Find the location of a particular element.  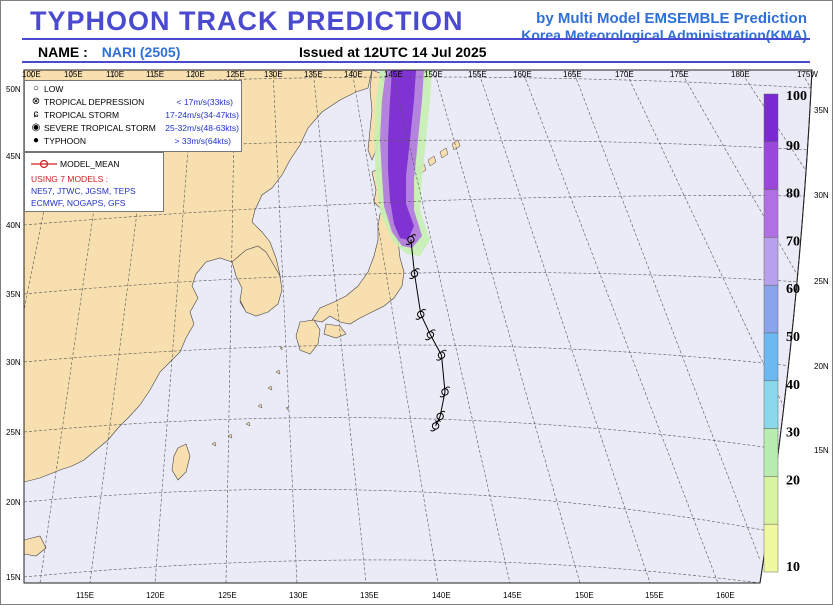

probability-swath-core is located at coordinates (402, 155).